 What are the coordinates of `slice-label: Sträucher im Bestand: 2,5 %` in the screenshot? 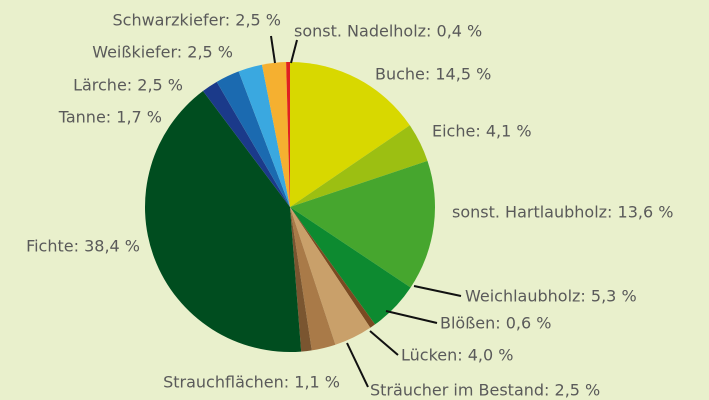 It's located at (485, 390).